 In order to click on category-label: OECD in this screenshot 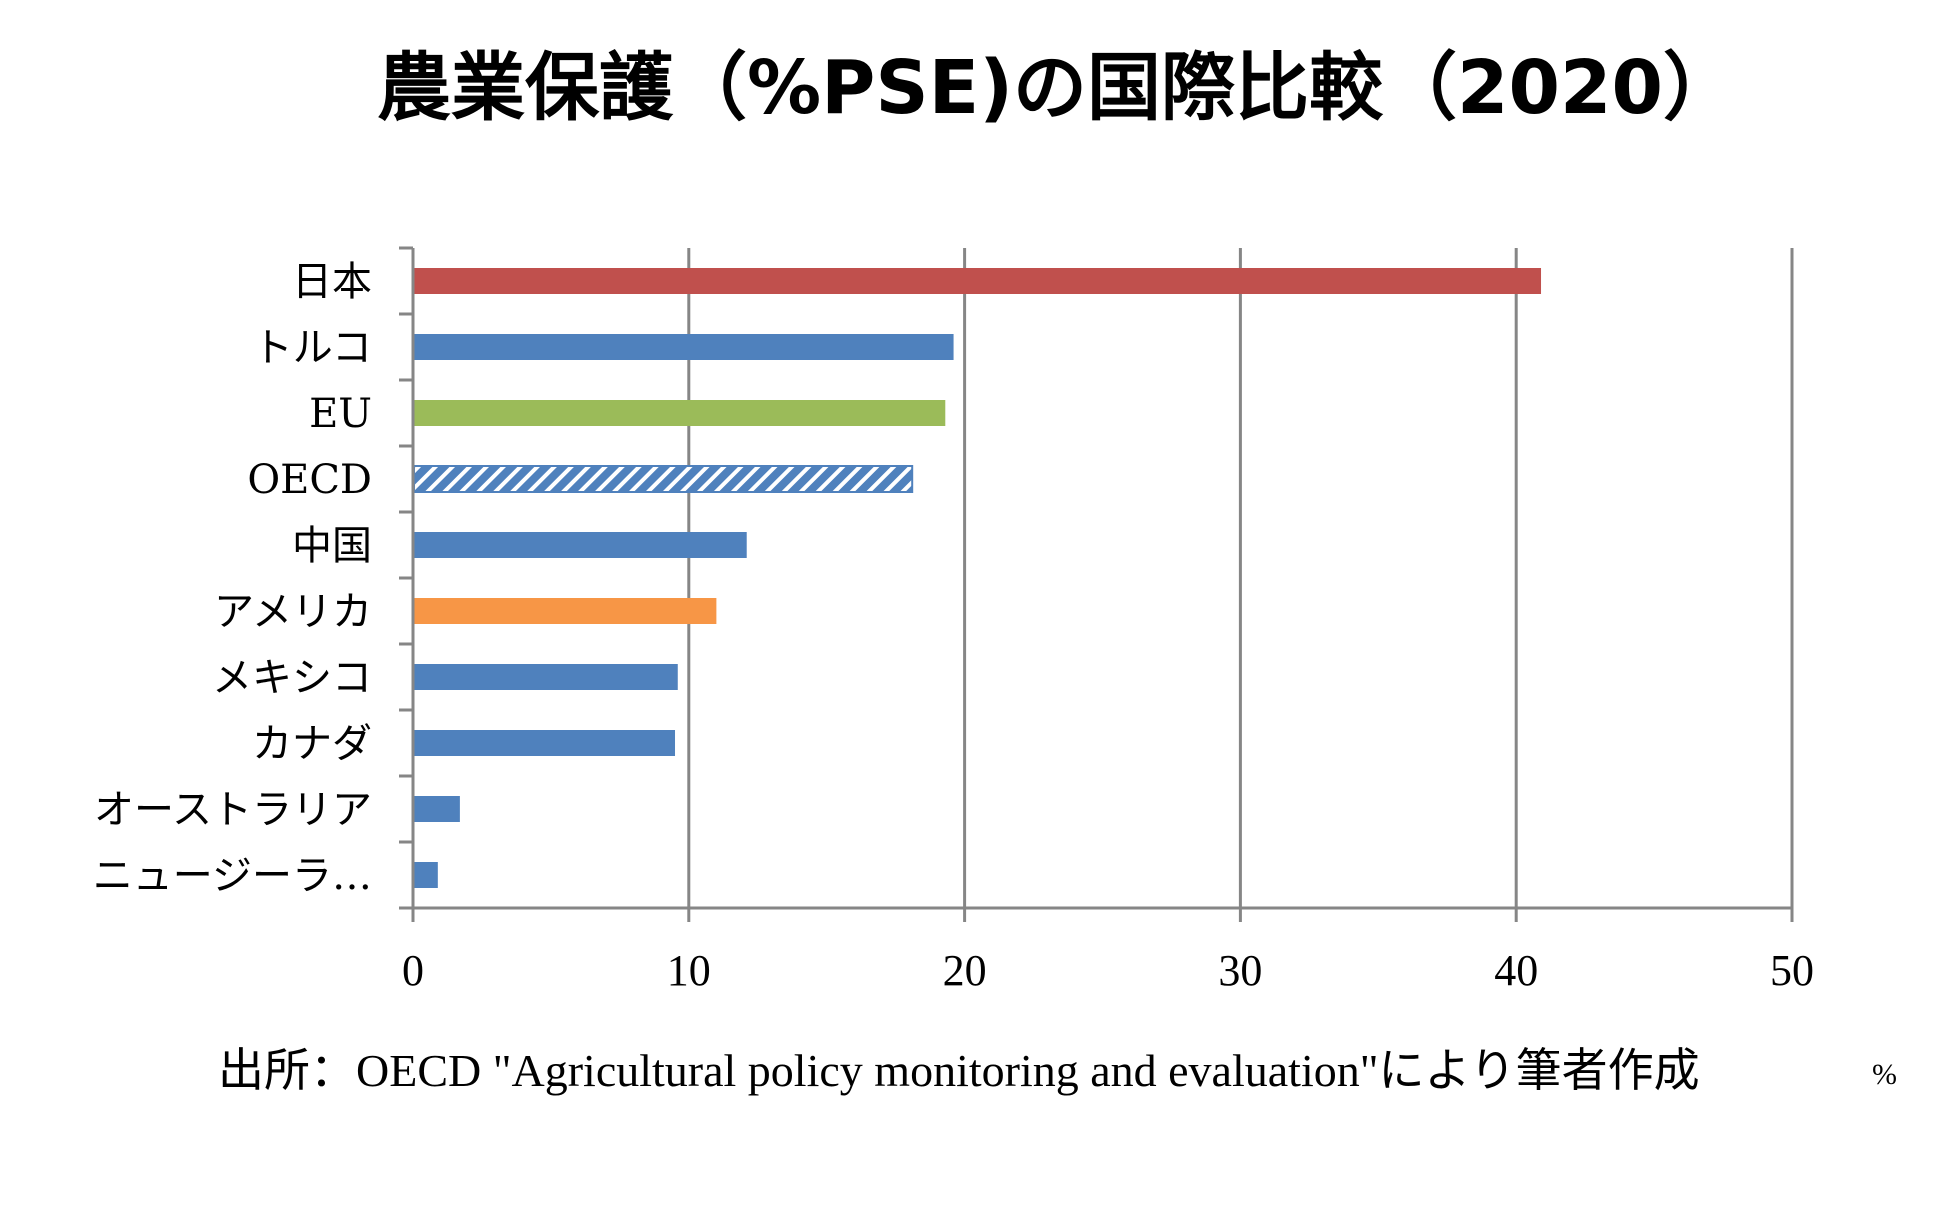, I will do `click(309, 480)`.